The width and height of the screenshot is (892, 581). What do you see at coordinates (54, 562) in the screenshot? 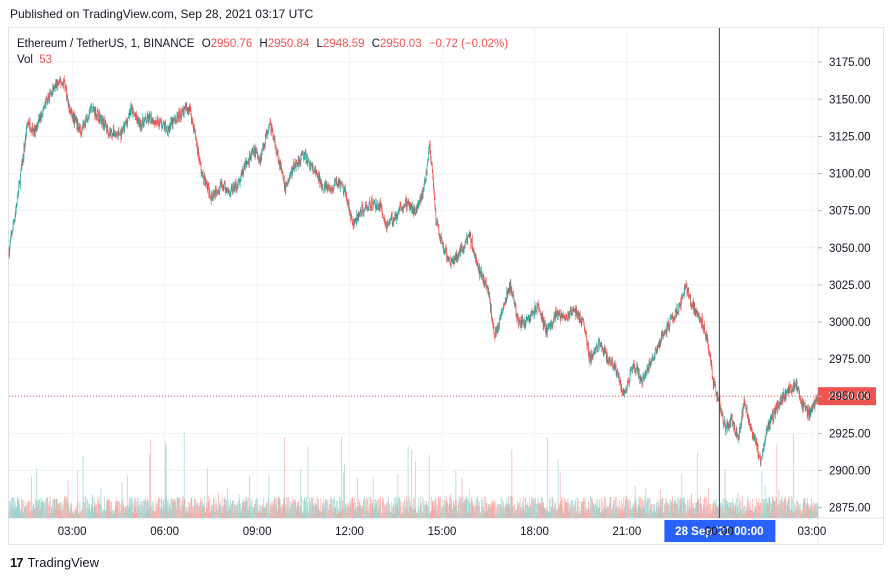
I see `tradingview-logo: 17 TradingView` at bounding box center [54, 562].